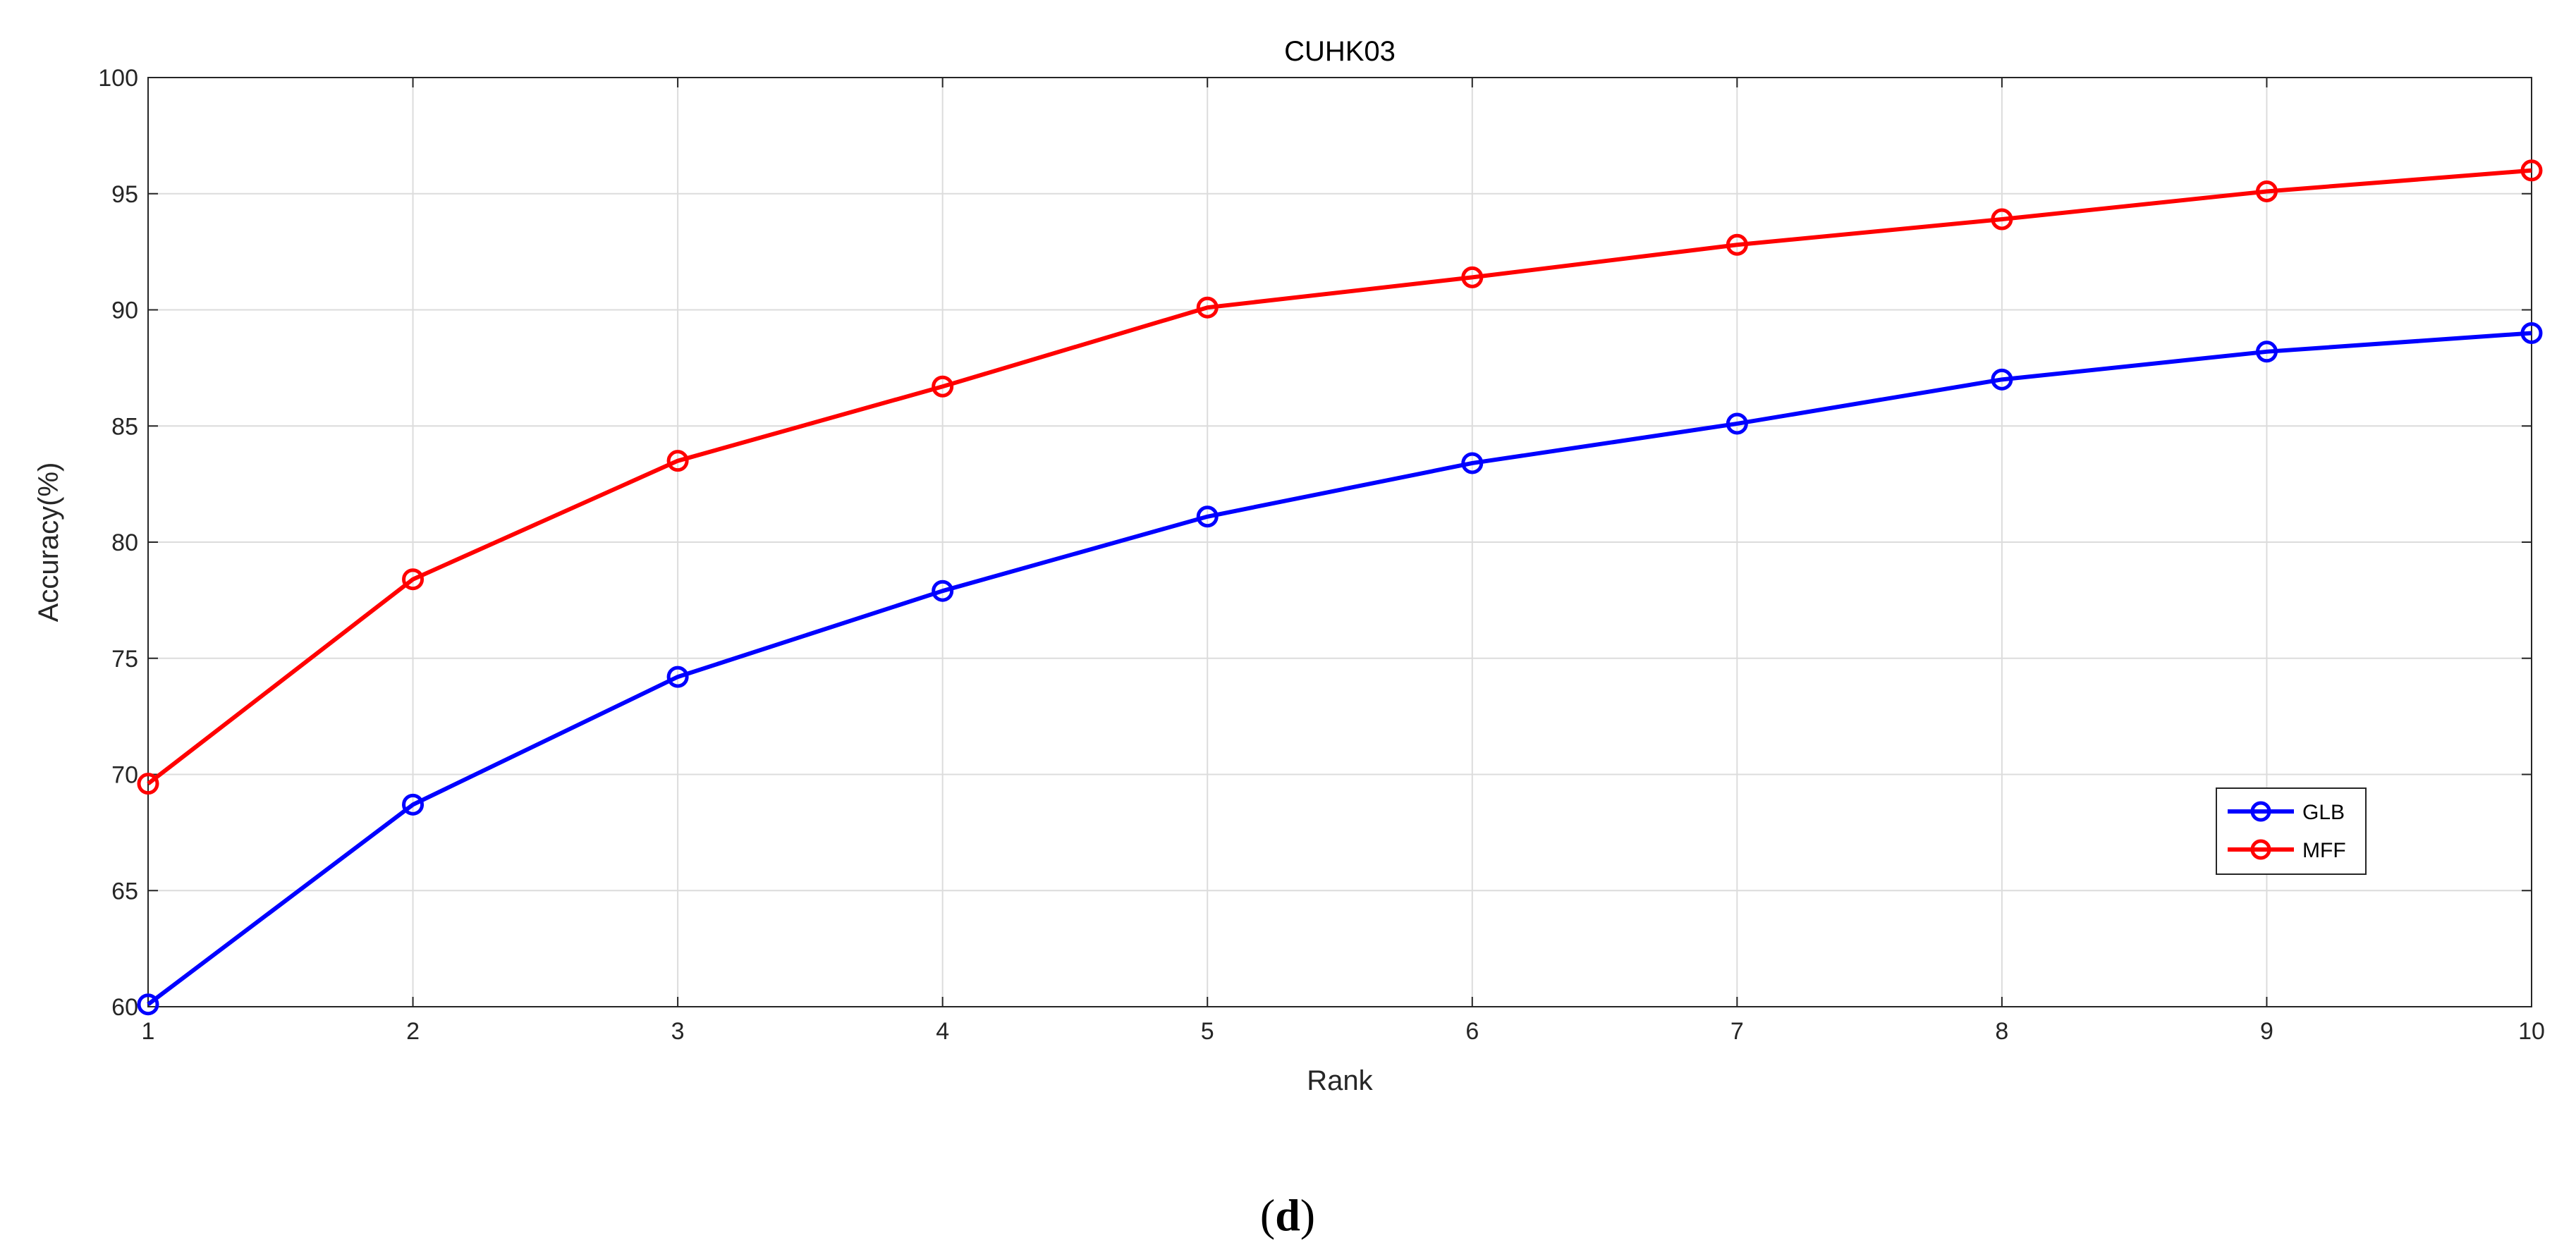 The height and width of the screenshot is (1257, 2576). I want to click on legend-mff-marker, so click(2260, 849).